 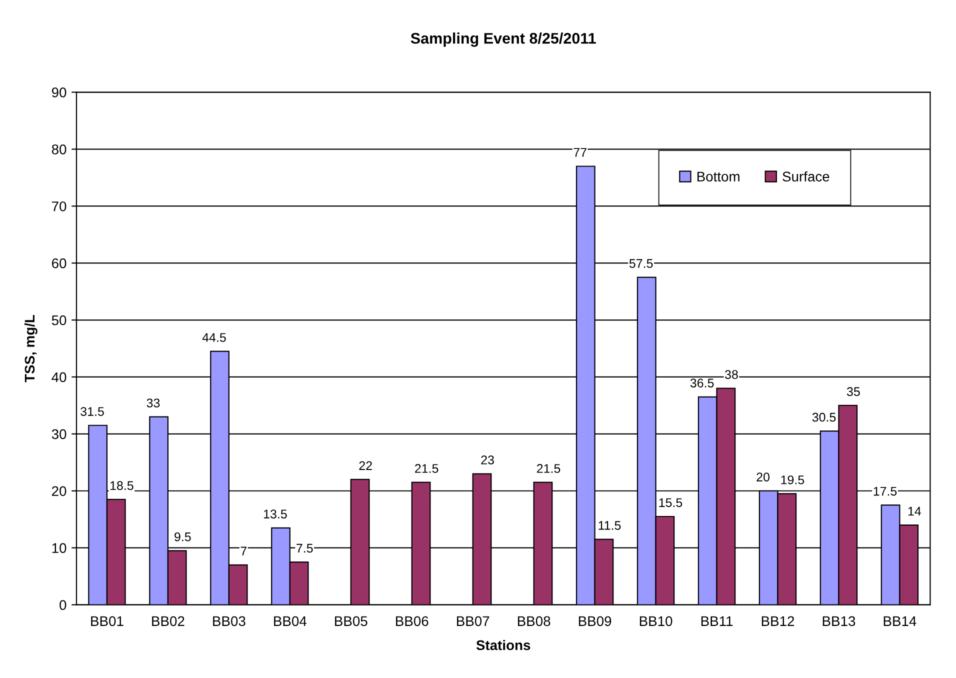 What do you see at coordinates (595, 621) in the screenshot?
I see `x-tick-label: BB09` at bounding box center [595, 621].